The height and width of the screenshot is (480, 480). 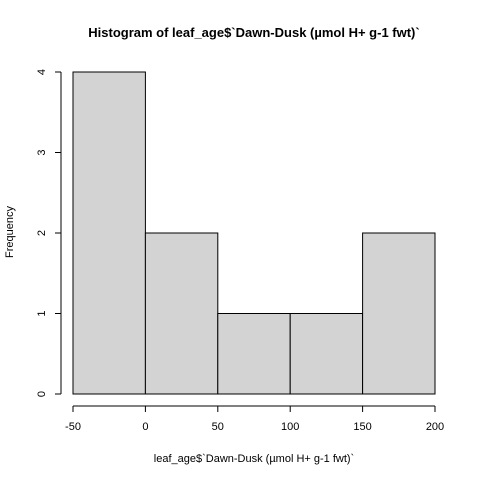 I want to click on x-tick-label-4: 150, so click(x=362, y=427).